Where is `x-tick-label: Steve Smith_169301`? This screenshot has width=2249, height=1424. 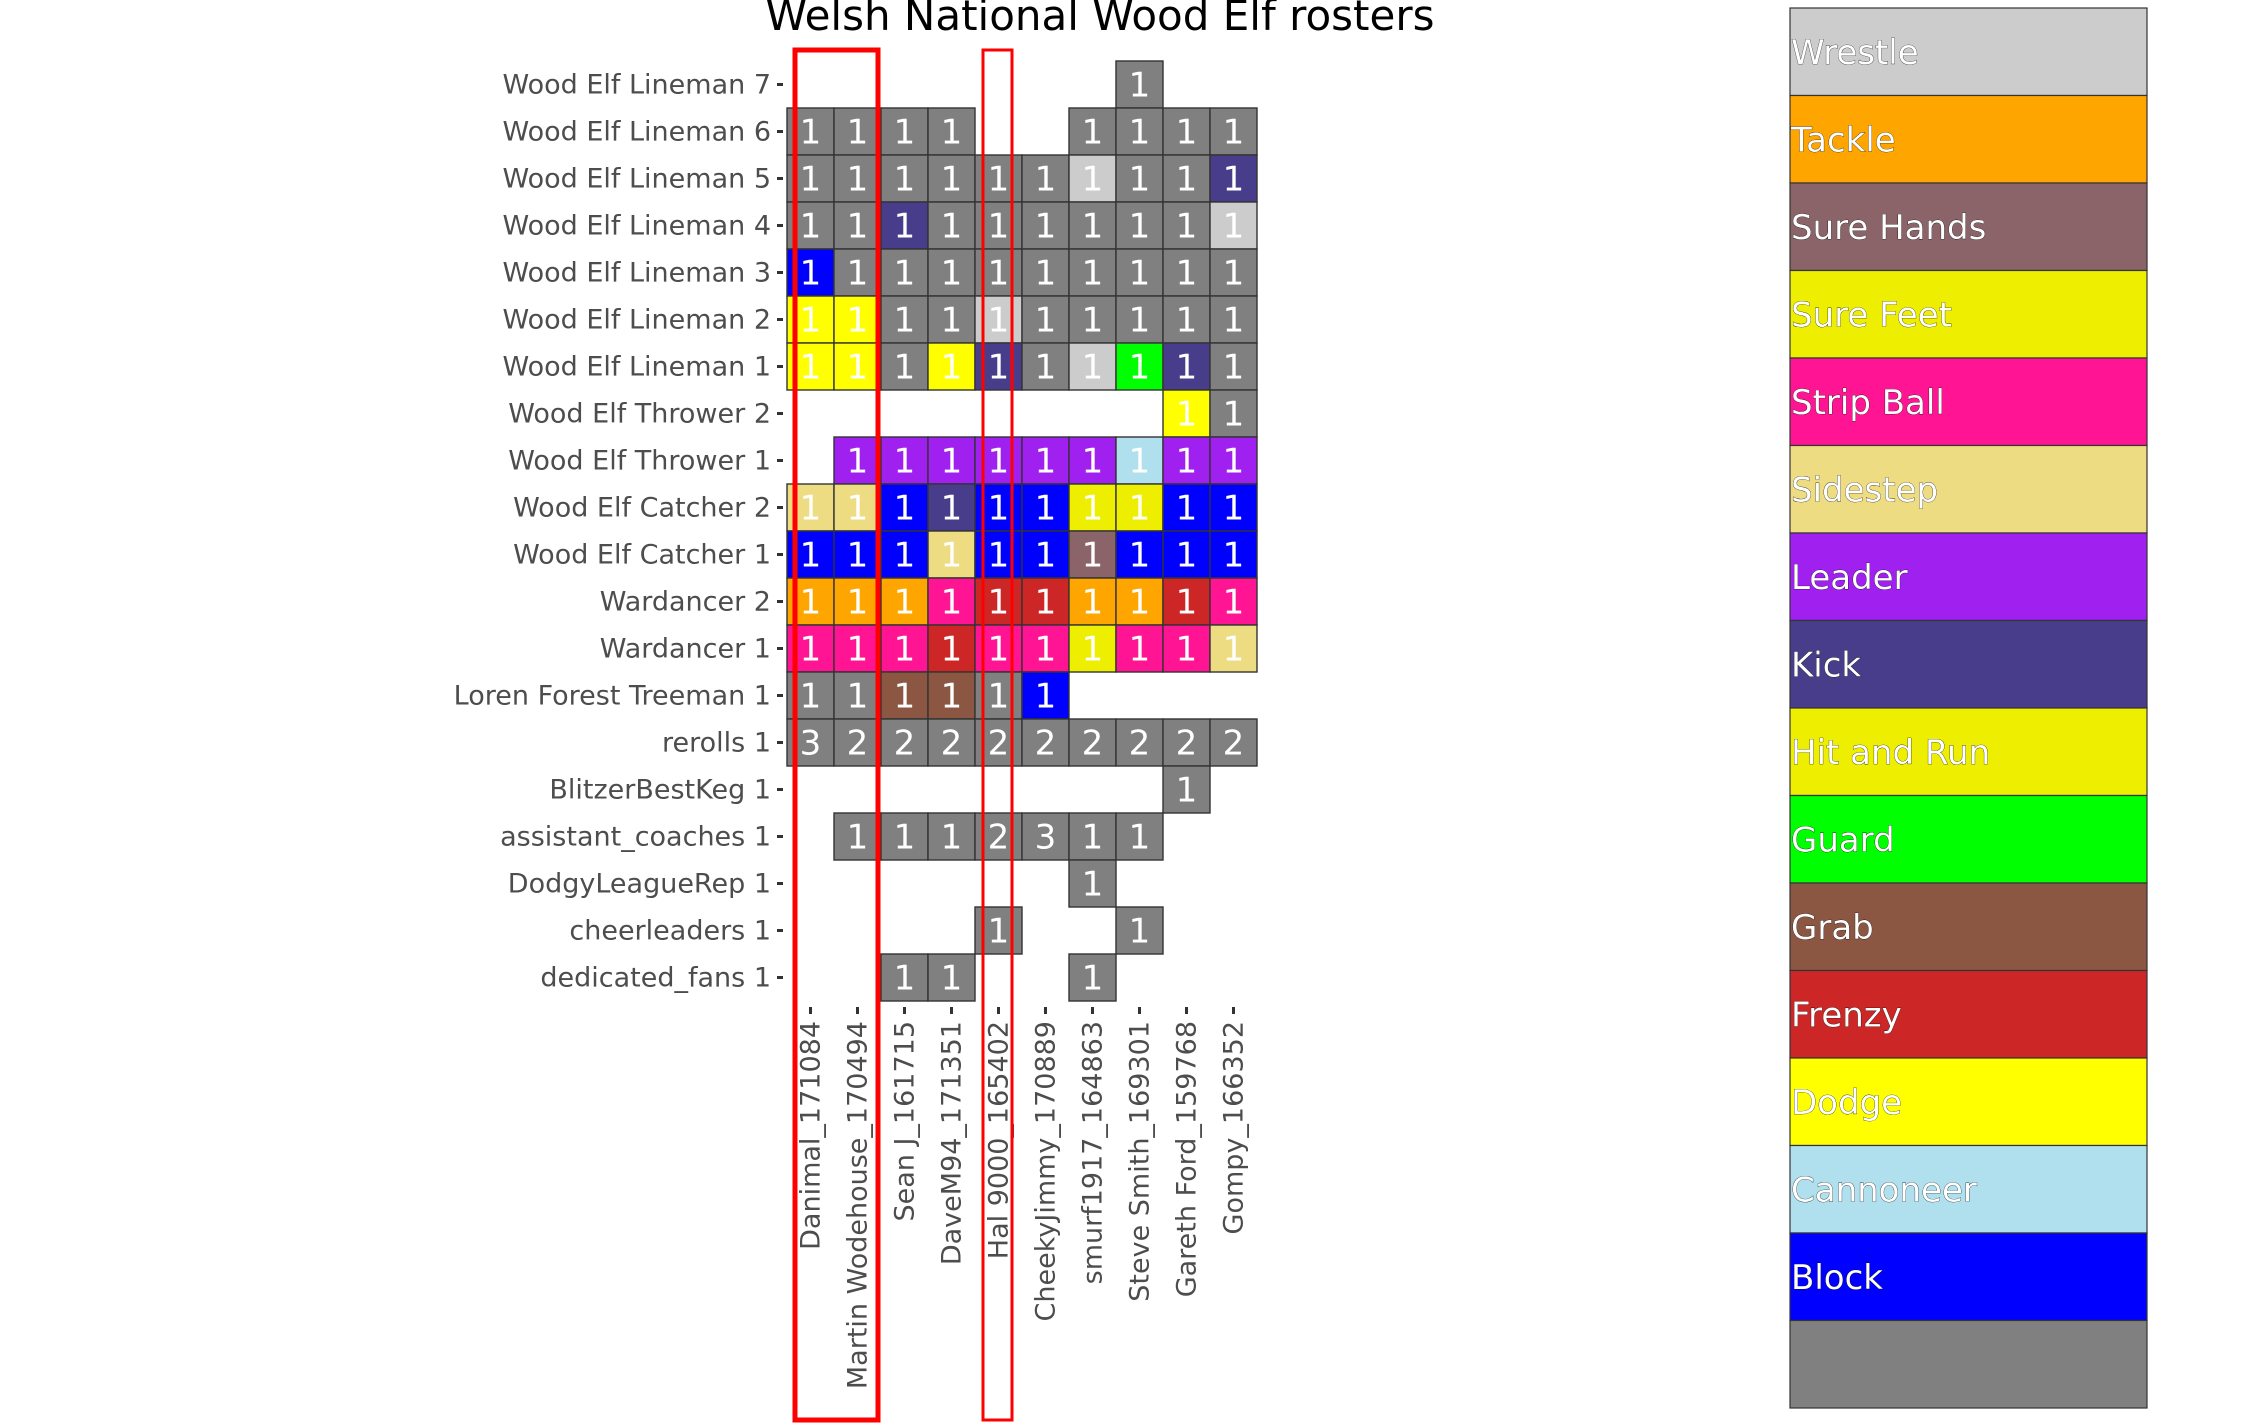 x-tick-label: Steve Smith_169301 is located at coordinates (1140, 1161).